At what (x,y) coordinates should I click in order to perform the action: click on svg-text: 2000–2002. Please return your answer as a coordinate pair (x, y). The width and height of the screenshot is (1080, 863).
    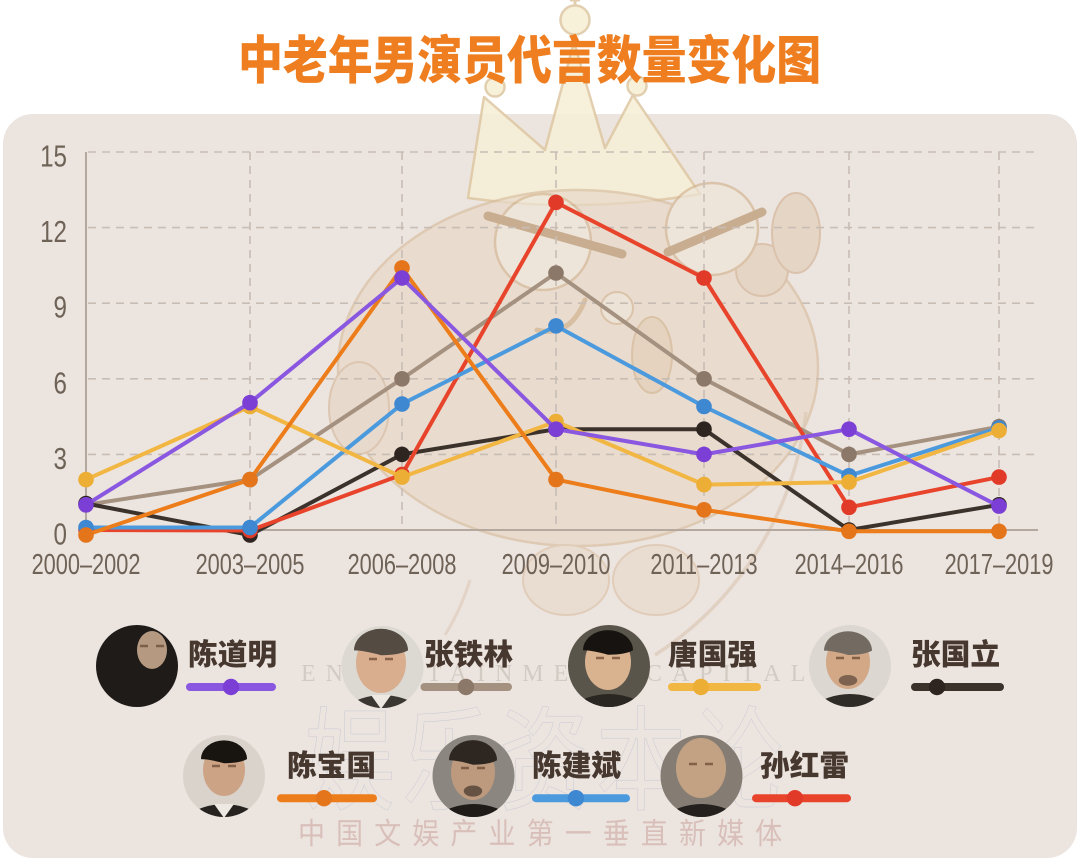
    Looking at the image, I should click on (86, 565).